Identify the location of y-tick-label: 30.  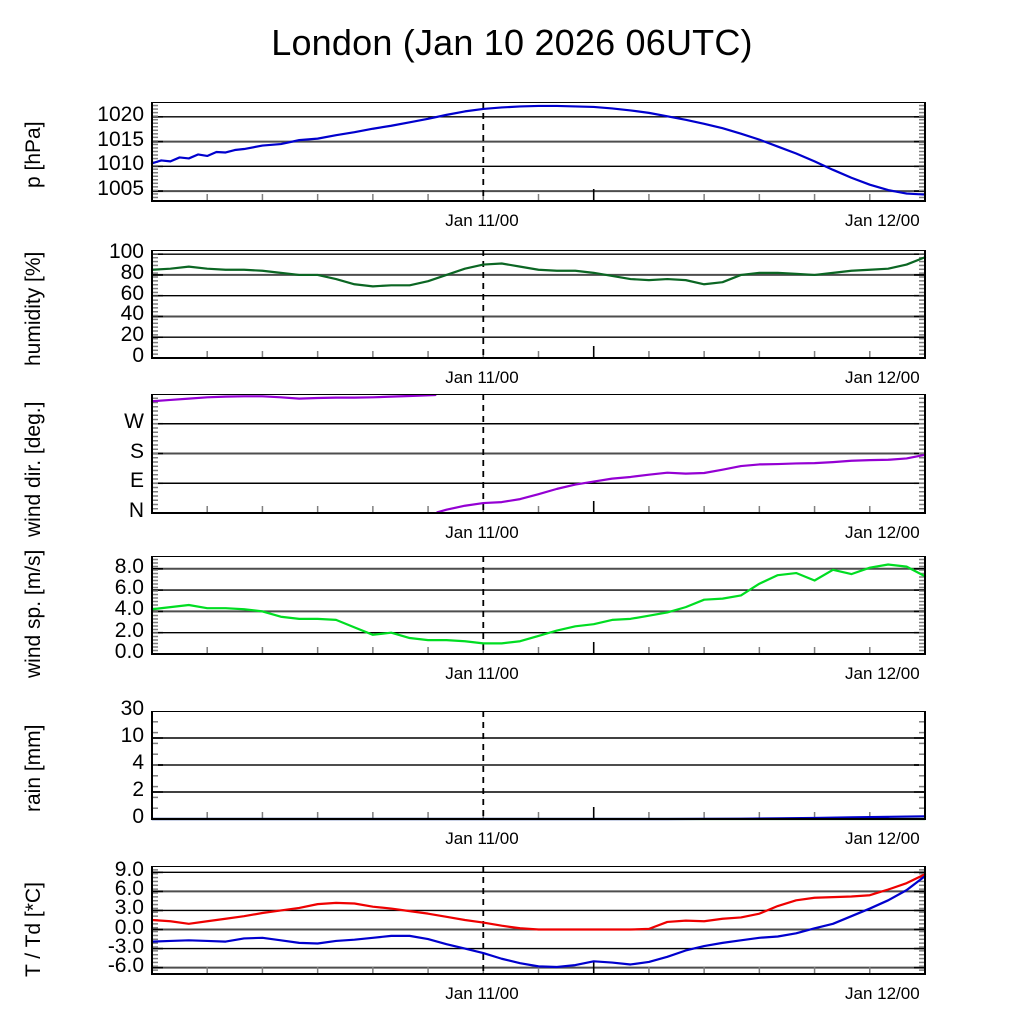
(132, 708).